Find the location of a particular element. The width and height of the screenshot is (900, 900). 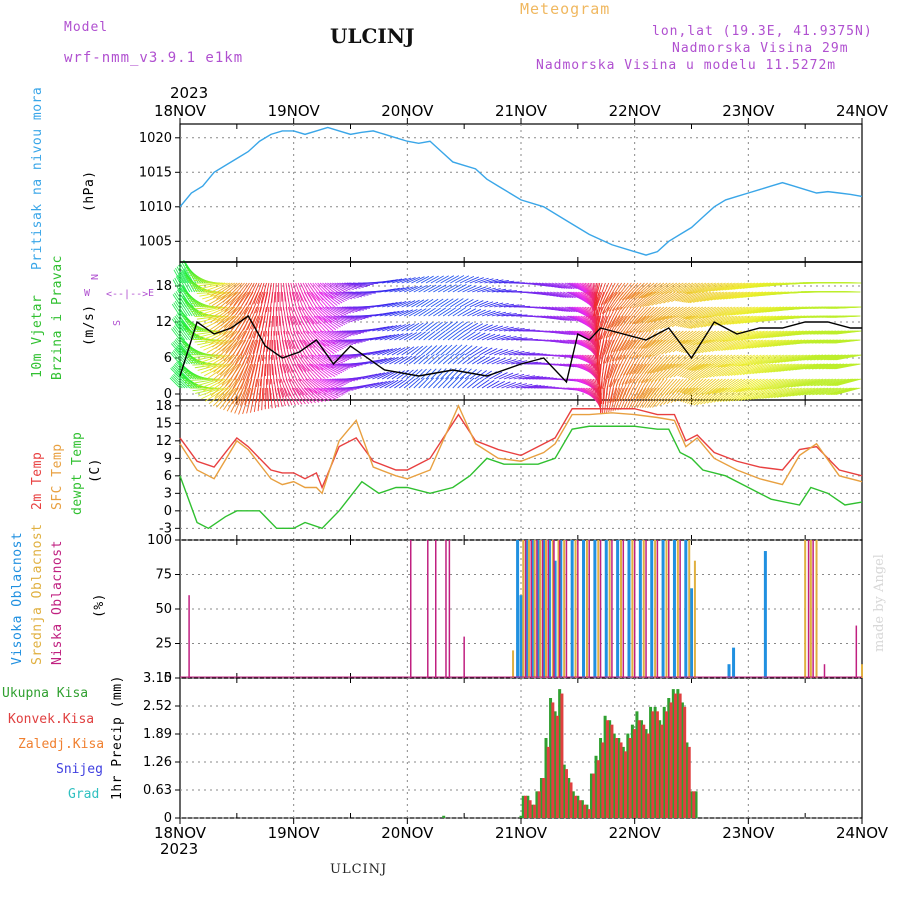

total-rain-bar is located at coordinates (596, 786).